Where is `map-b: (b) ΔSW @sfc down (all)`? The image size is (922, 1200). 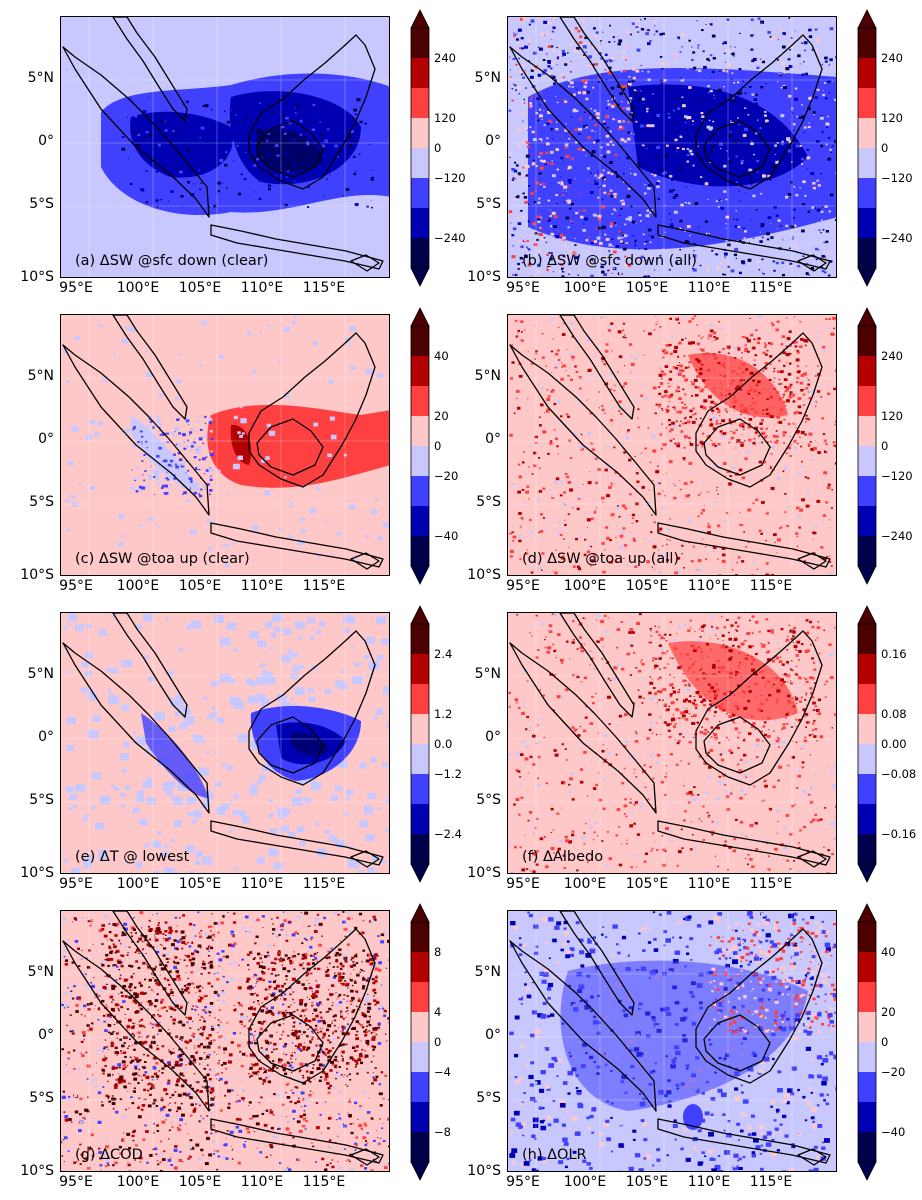
map-b: (b) ΔSW @sfc down (all) is located at coordinates (672, 147).